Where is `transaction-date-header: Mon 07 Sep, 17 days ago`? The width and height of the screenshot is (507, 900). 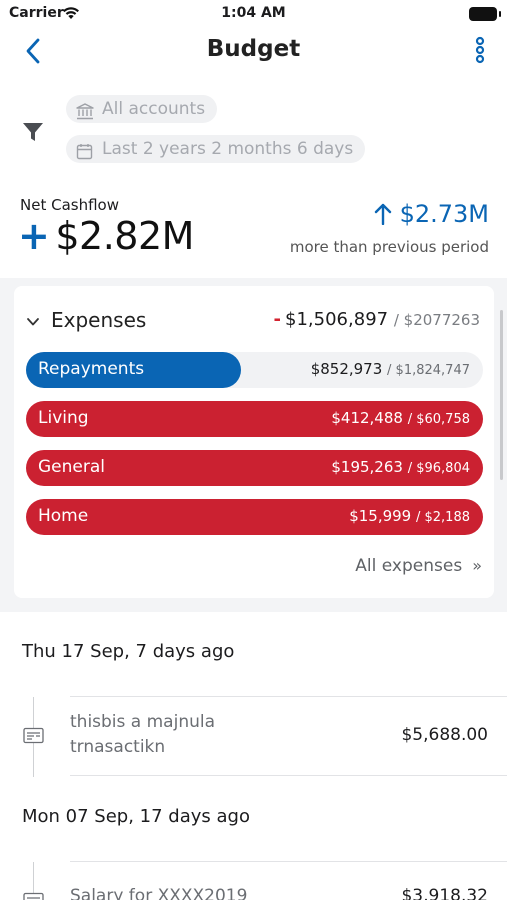
transaction-date-header: Mon 07 Sep, 17 days ago is located at coordinates (136, 816).